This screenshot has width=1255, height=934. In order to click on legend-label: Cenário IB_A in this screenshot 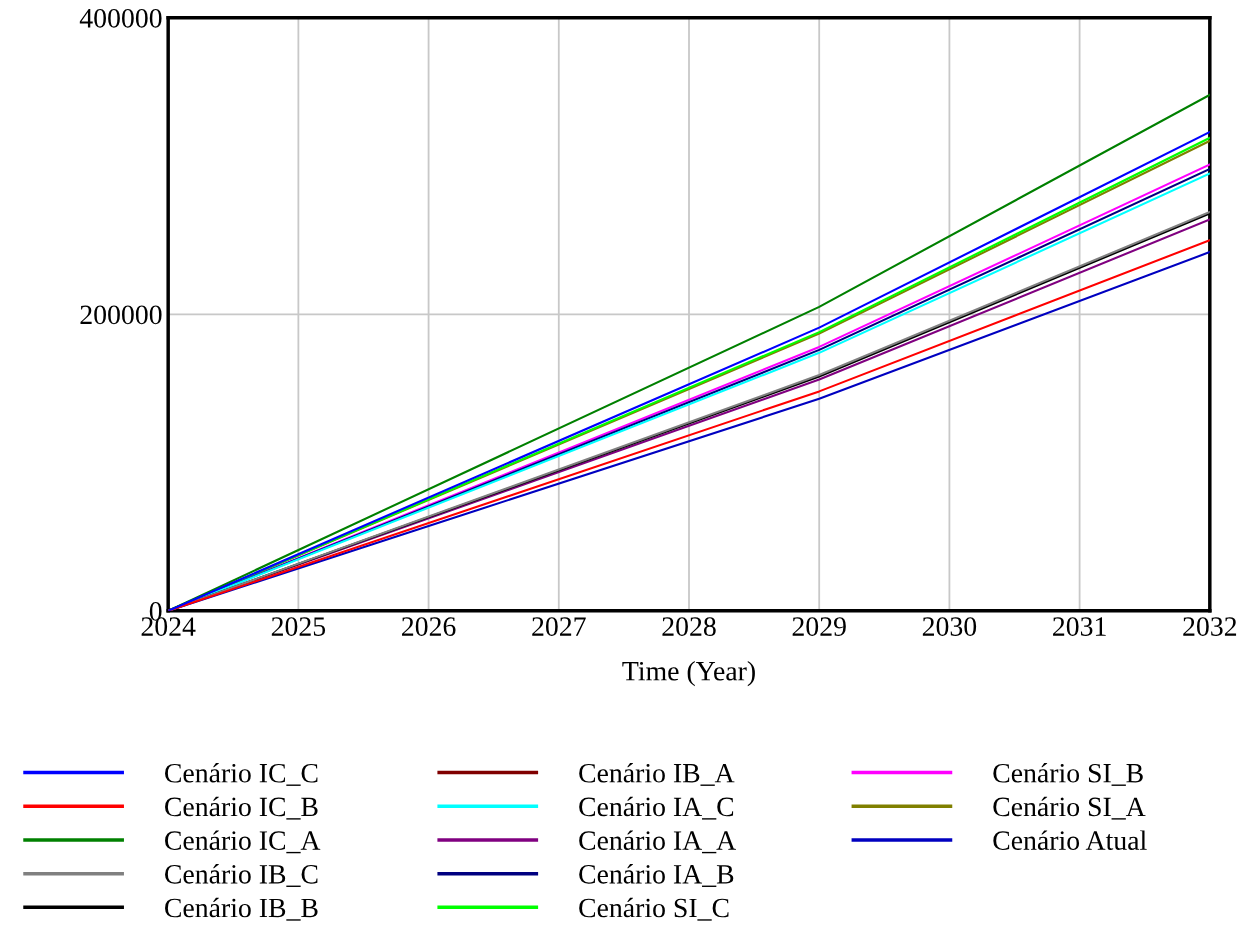, I will do `click(657, 774)`.